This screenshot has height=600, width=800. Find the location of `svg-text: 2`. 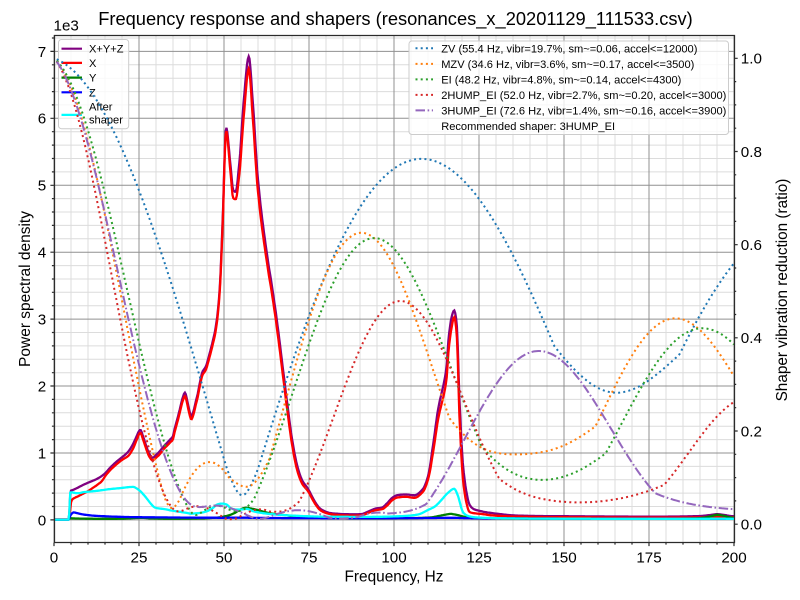

svg-text: 2 is located at coordinates (42, 386).